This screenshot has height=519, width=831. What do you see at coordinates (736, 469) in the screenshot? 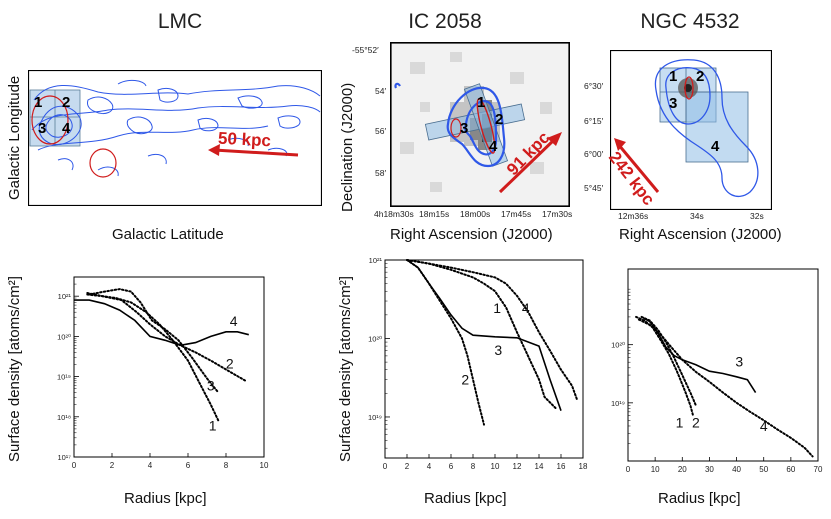
I see `x-tick-label: 40` at bounding box center [736, 469].